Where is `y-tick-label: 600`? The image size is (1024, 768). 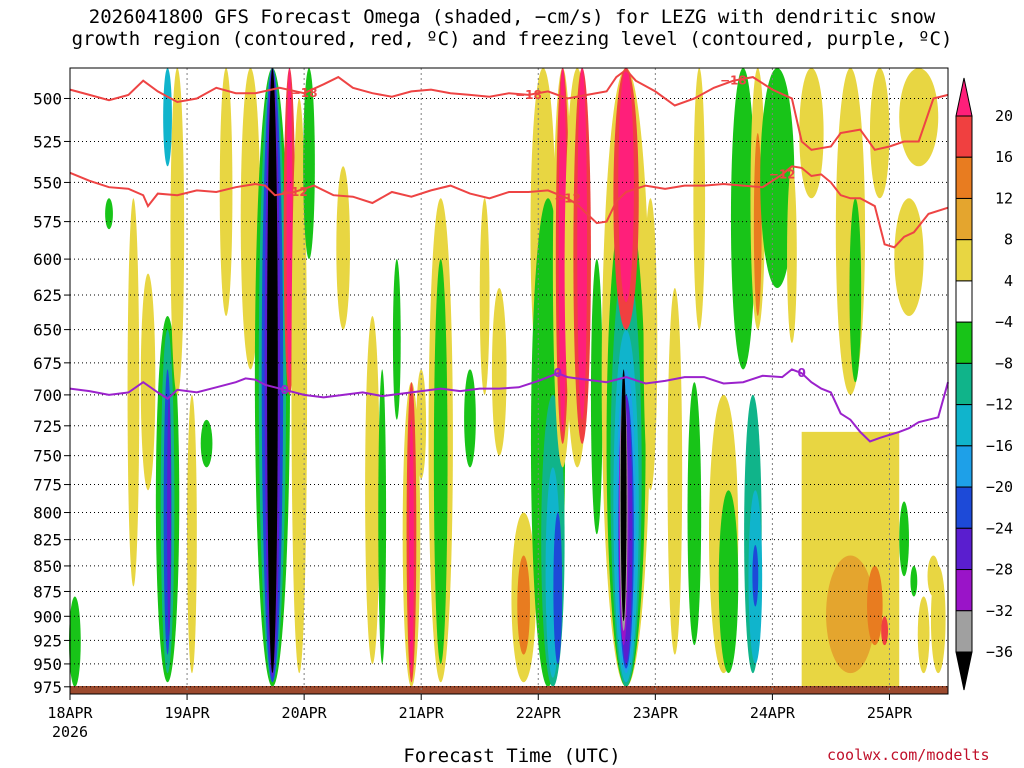
y-tick-label: 600 is located at coordinates (47, 259).